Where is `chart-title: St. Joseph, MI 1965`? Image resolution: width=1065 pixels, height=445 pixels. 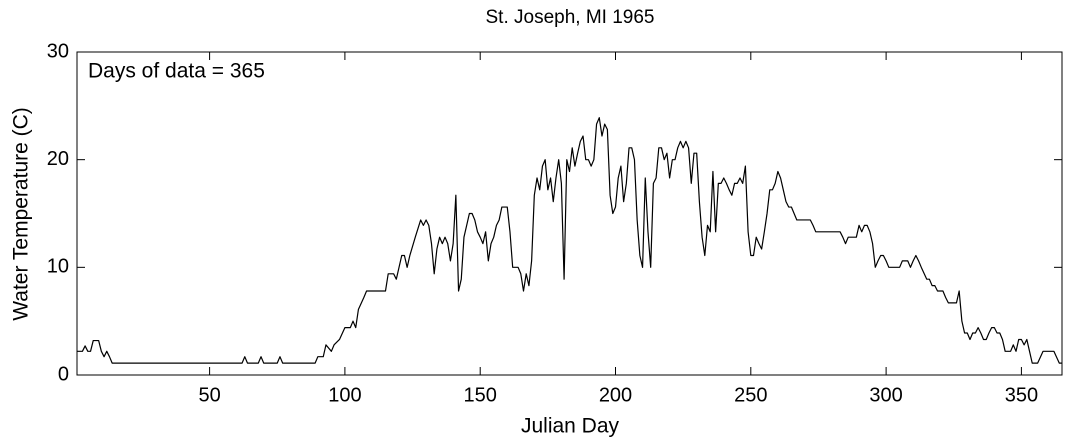
chart-title: St. Joseph, MI 1965 is located at coordinates (570, 17).